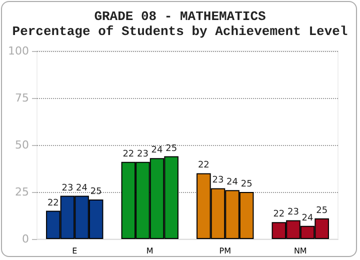 This screenshot has height=260, width=360. Describe the element at coordinates (180, 31) in the screenshot. I see `chart-subtitle: Percentage of Students by Achievement Level` at that location.